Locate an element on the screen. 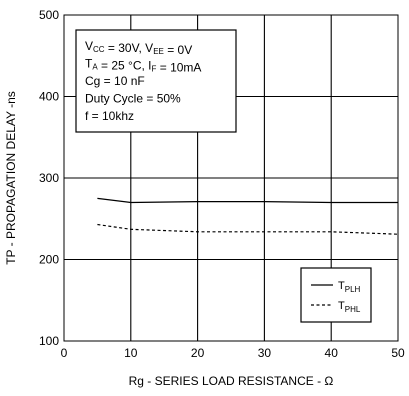  y-tick-label: 300 is located at coordinates (49, 178).